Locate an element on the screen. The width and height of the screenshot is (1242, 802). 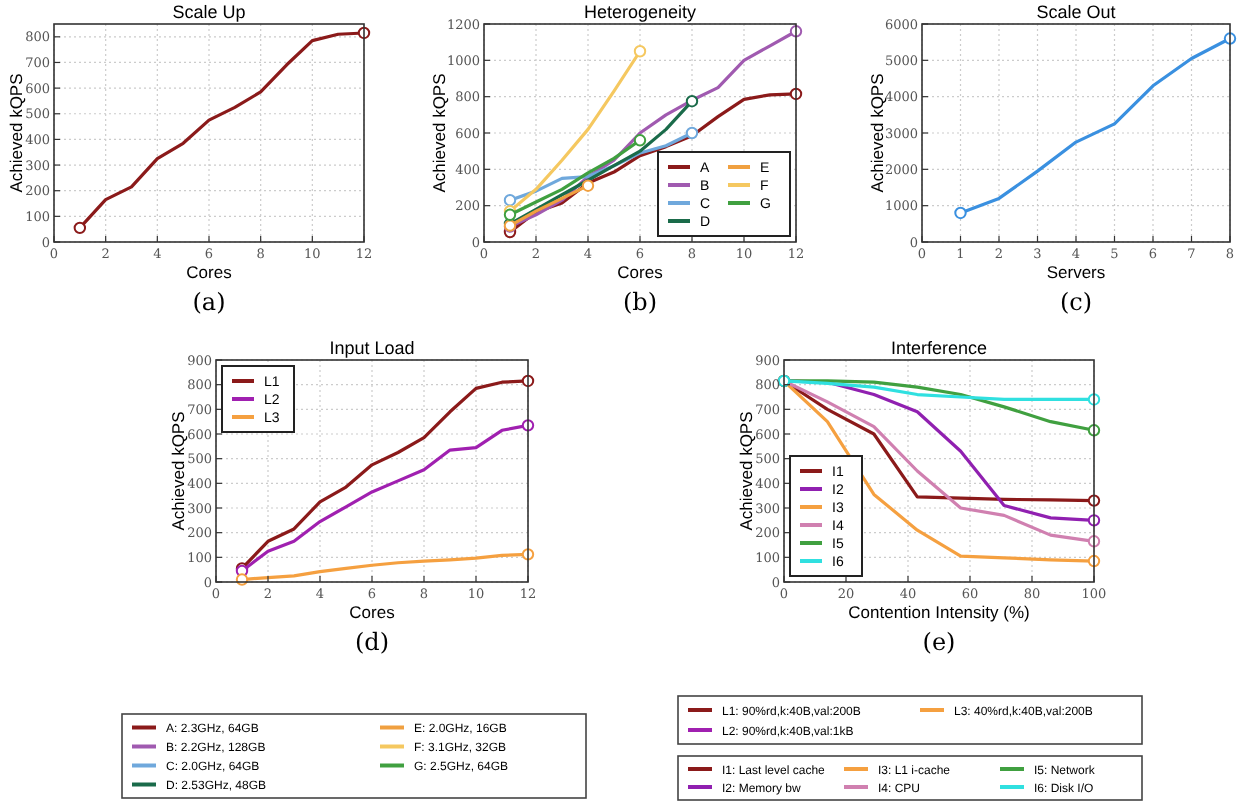
chart-title: Scale Up is located at coordinates (209, 12).